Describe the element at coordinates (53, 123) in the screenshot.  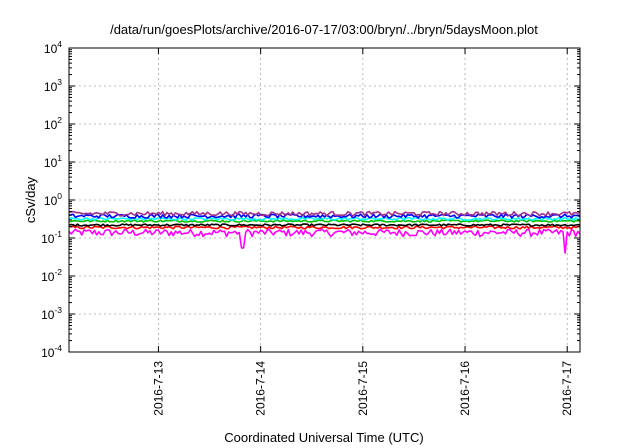
I see `y-tick-label: 10²` at that location.